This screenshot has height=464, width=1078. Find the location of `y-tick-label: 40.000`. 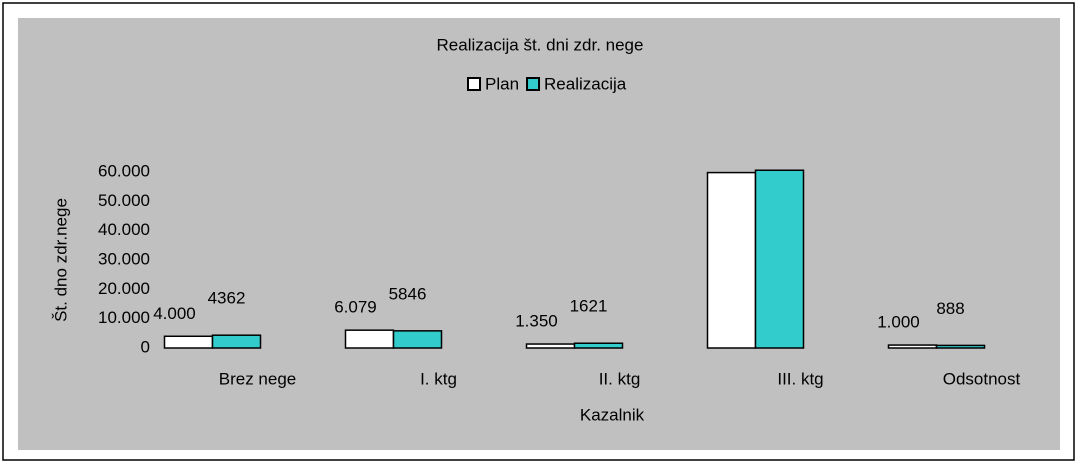

y-tick-label: 40.000 is located at coordinates (124, 229).